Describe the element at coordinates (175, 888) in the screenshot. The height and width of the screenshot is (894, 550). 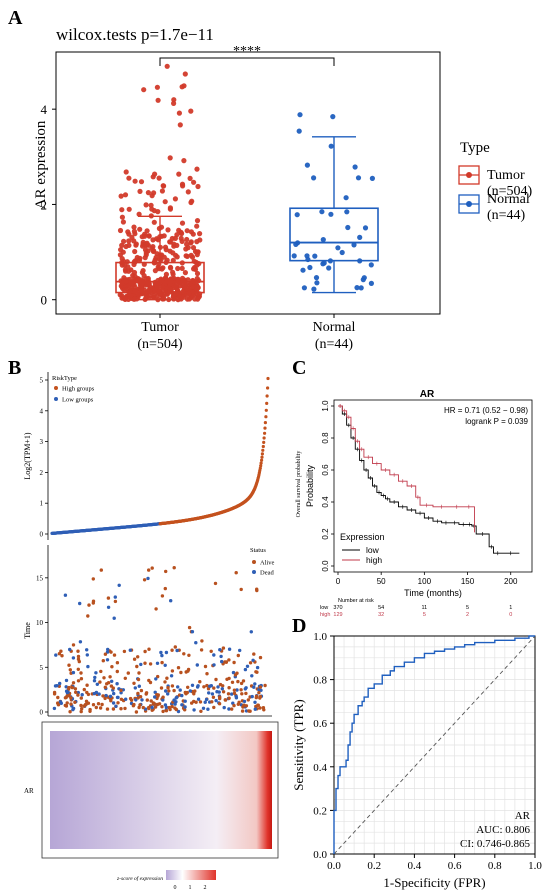
I see `panel-b-colorbar-tick-label: 0` at that location.